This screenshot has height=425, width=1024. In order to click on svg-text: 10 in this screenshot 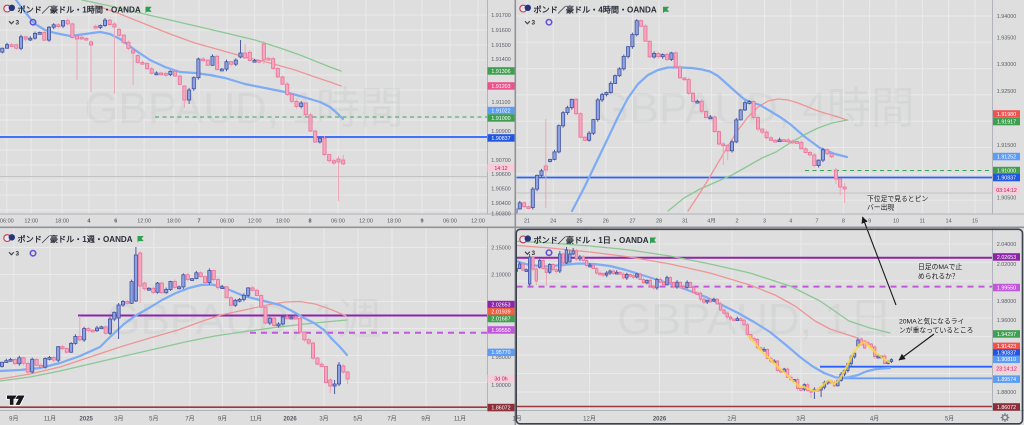, I will do `click(896, 222)`.